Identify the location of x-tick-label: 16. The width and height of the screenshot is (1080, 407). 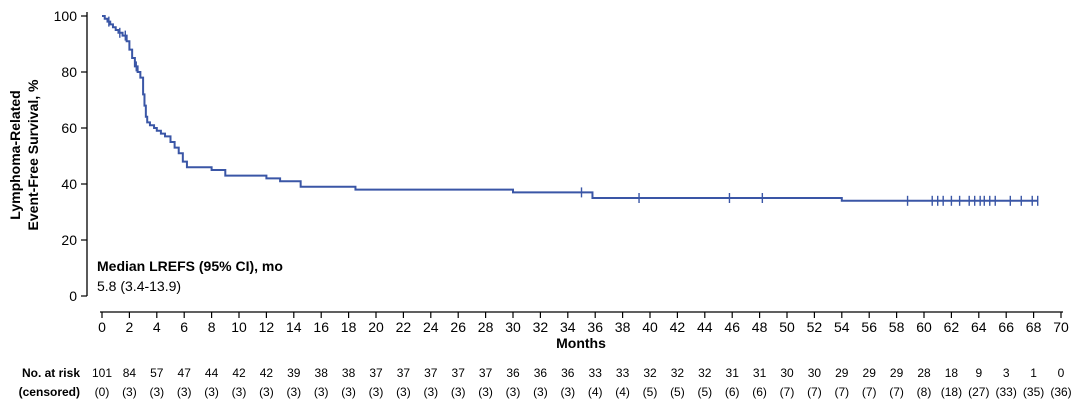
(321, 327).